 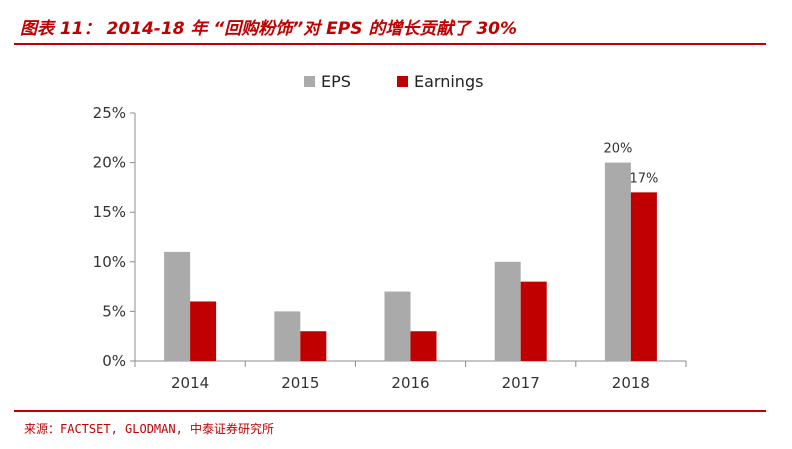 I want to click on x-tick-label: 2014, so click(x=190, y=383).